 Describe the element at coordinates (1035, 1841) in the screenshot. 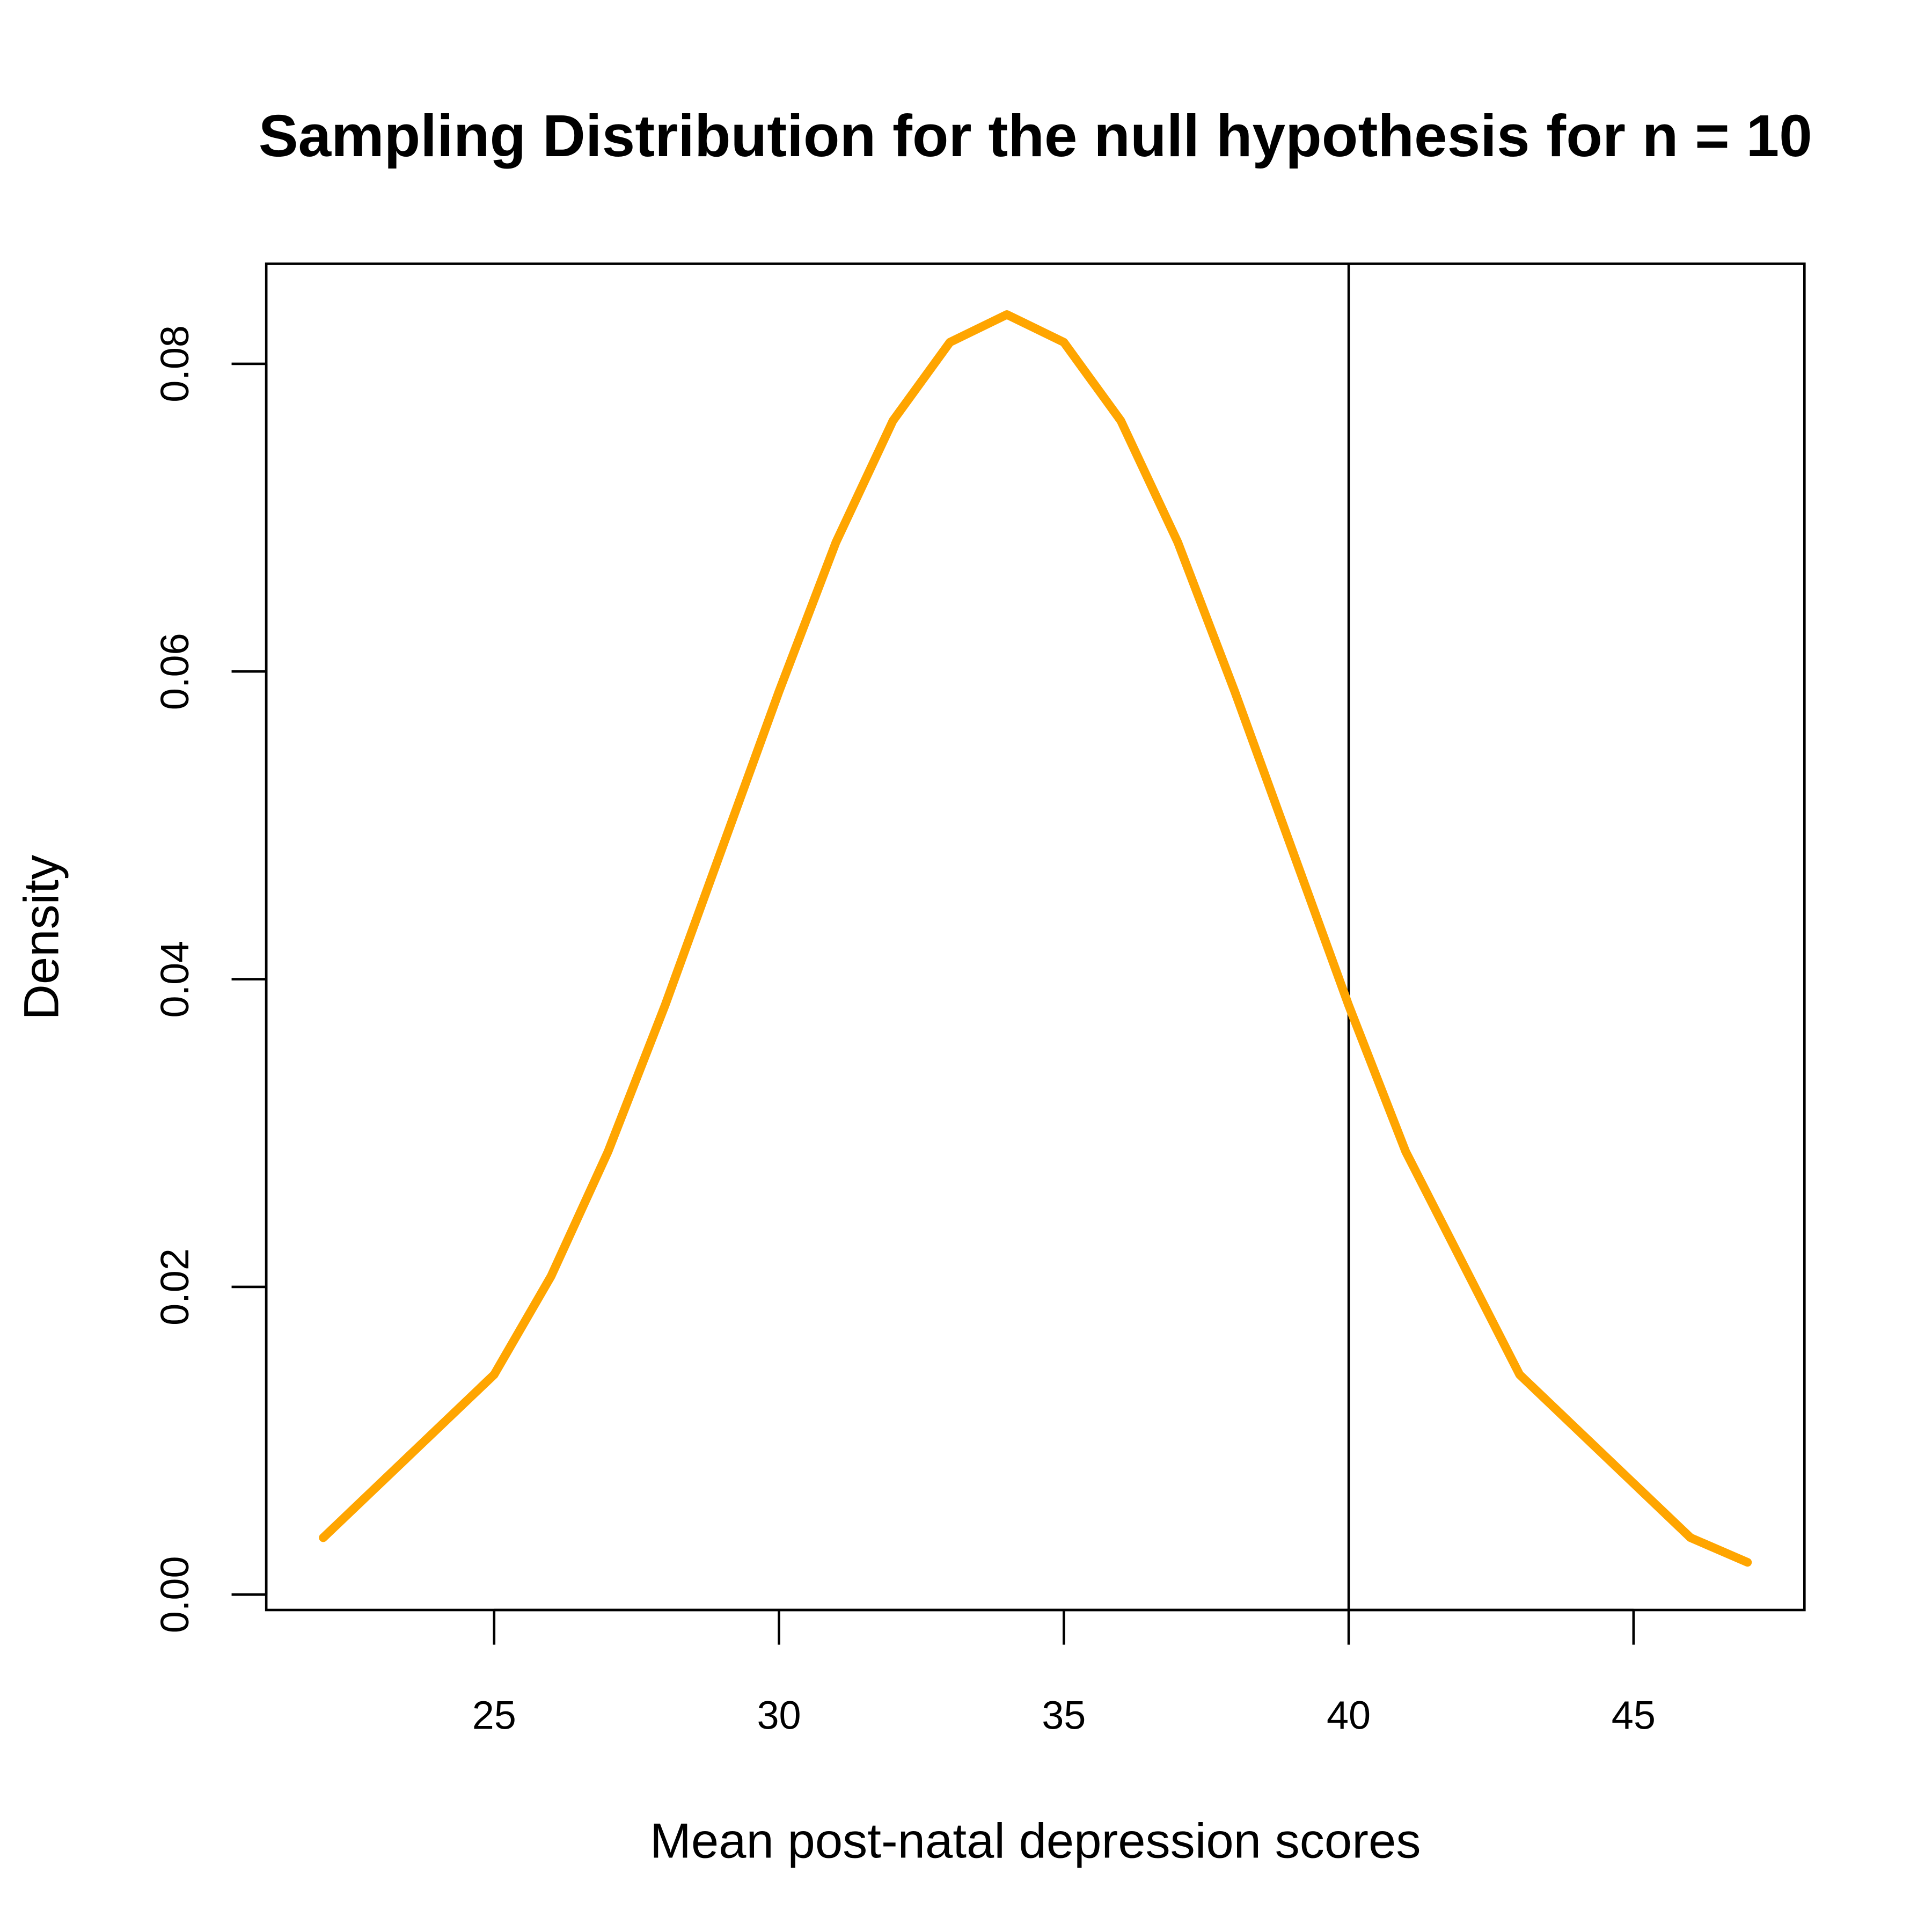

I see `x-axis-label: Mean post-natal depression scores` at that location.